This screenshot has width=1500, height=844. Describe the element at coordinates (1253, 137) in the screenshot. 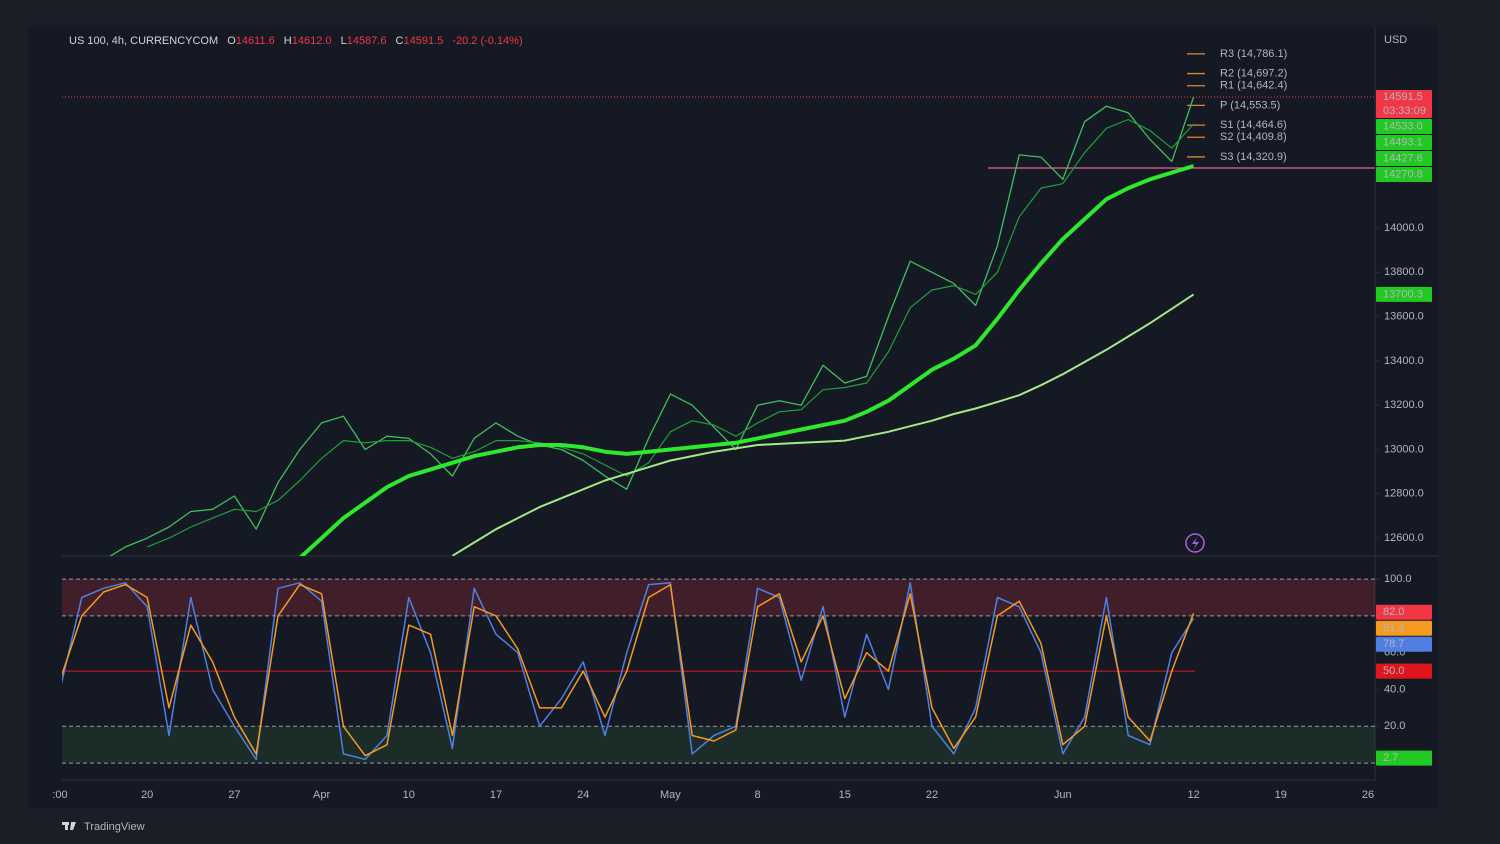

I see `pivot-label: S2 (14,409.8)` at that location.